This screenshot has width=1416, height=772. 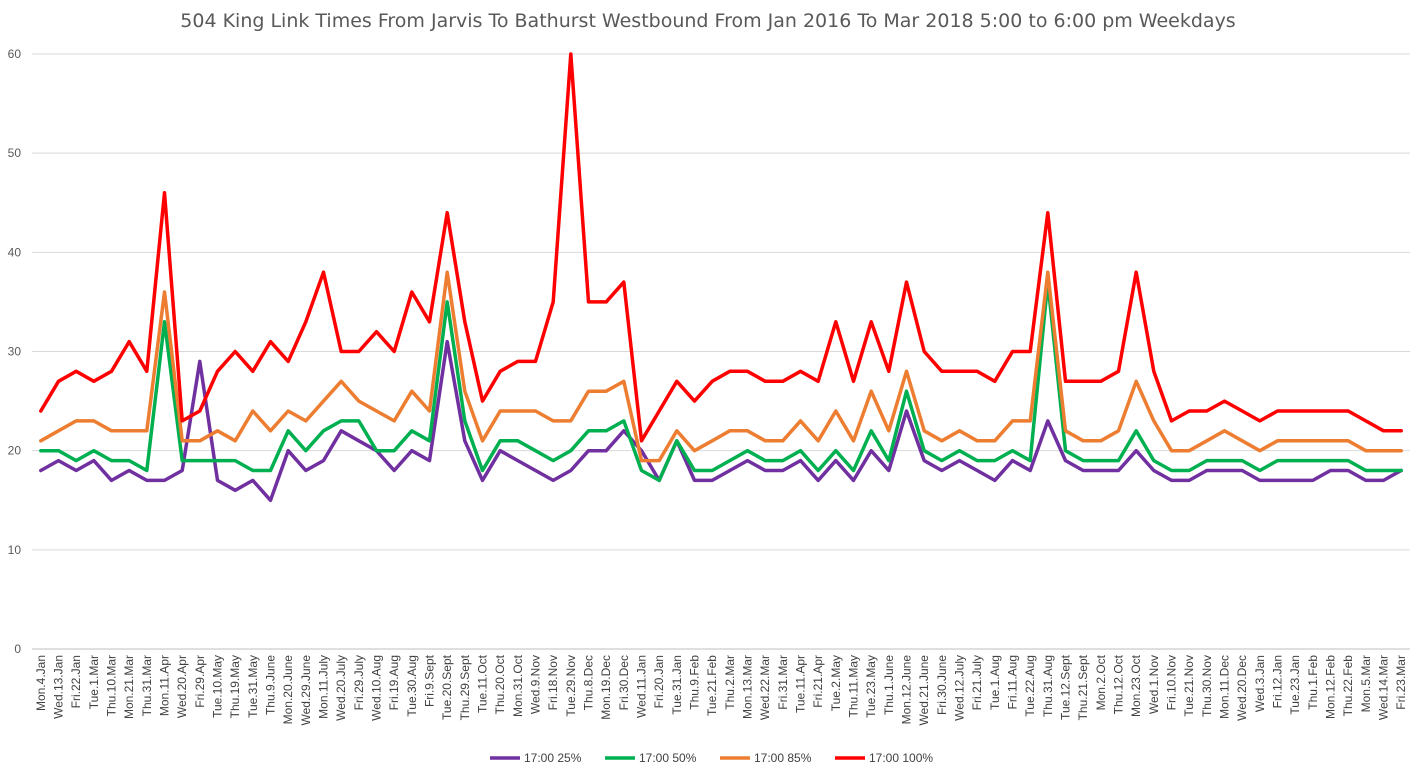 What do you see at coordinates (17, 649) in the screenshot?
I see `y-tick-label: 0` at bounding box center [17, 649].